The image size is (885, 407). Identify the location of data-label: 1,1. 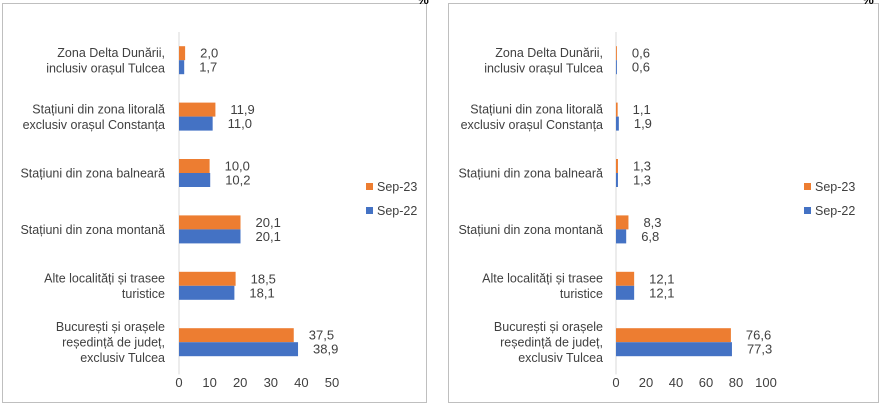
(642, 109).